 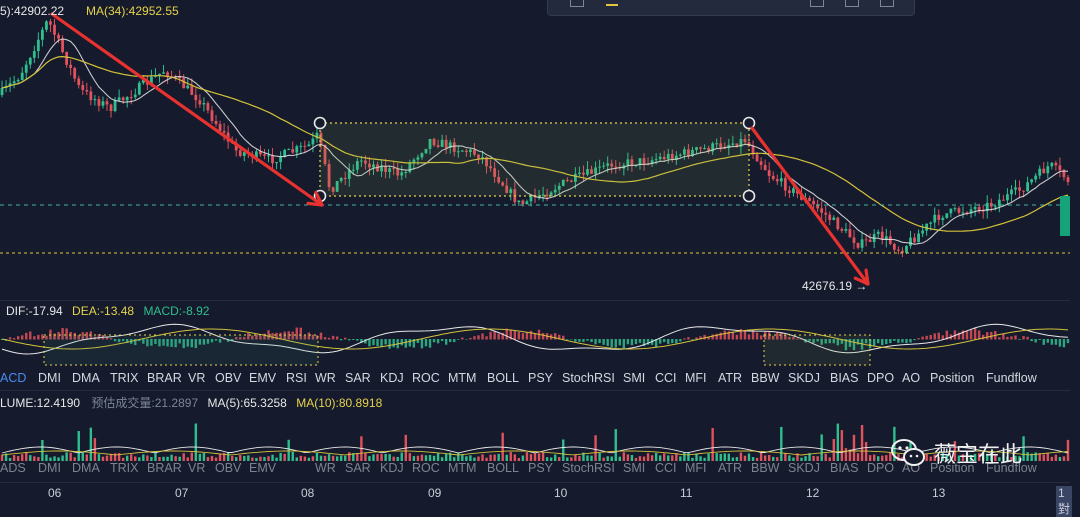 I want to click on indicator-tab-emv: EMV, so click(x=263, y=378).